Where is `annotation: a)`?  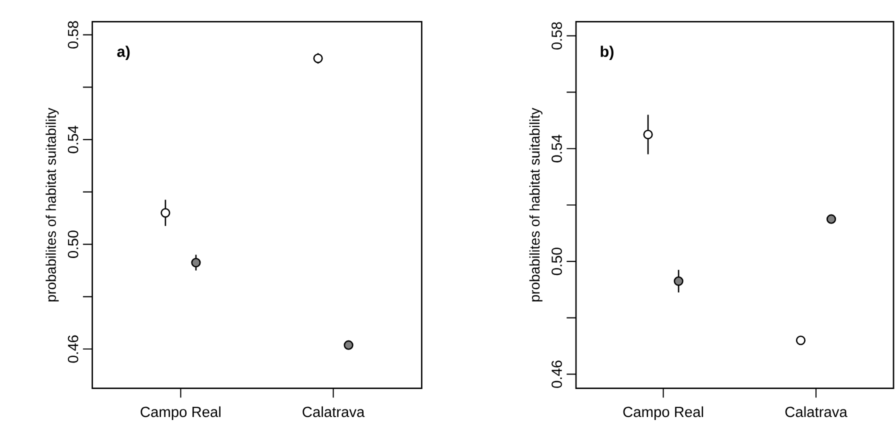 annotation: a) is located at coordinates (123, 53).